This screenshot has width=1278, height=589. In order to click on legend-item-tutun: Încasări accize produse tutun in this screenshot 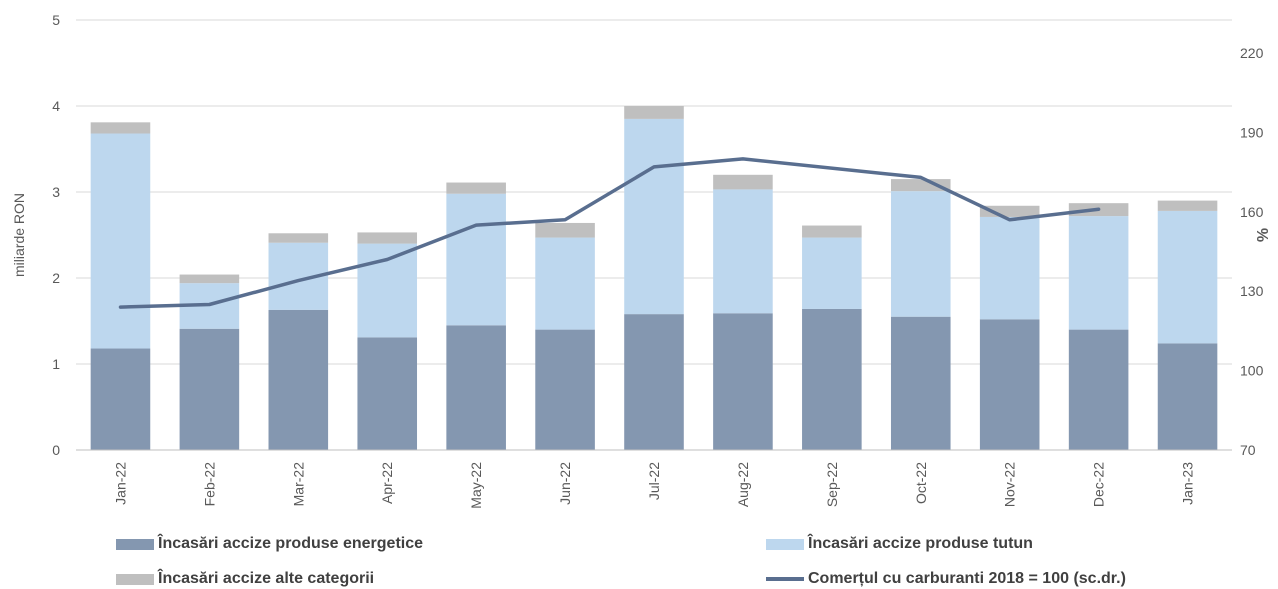, I will do `click(899, 544)`.